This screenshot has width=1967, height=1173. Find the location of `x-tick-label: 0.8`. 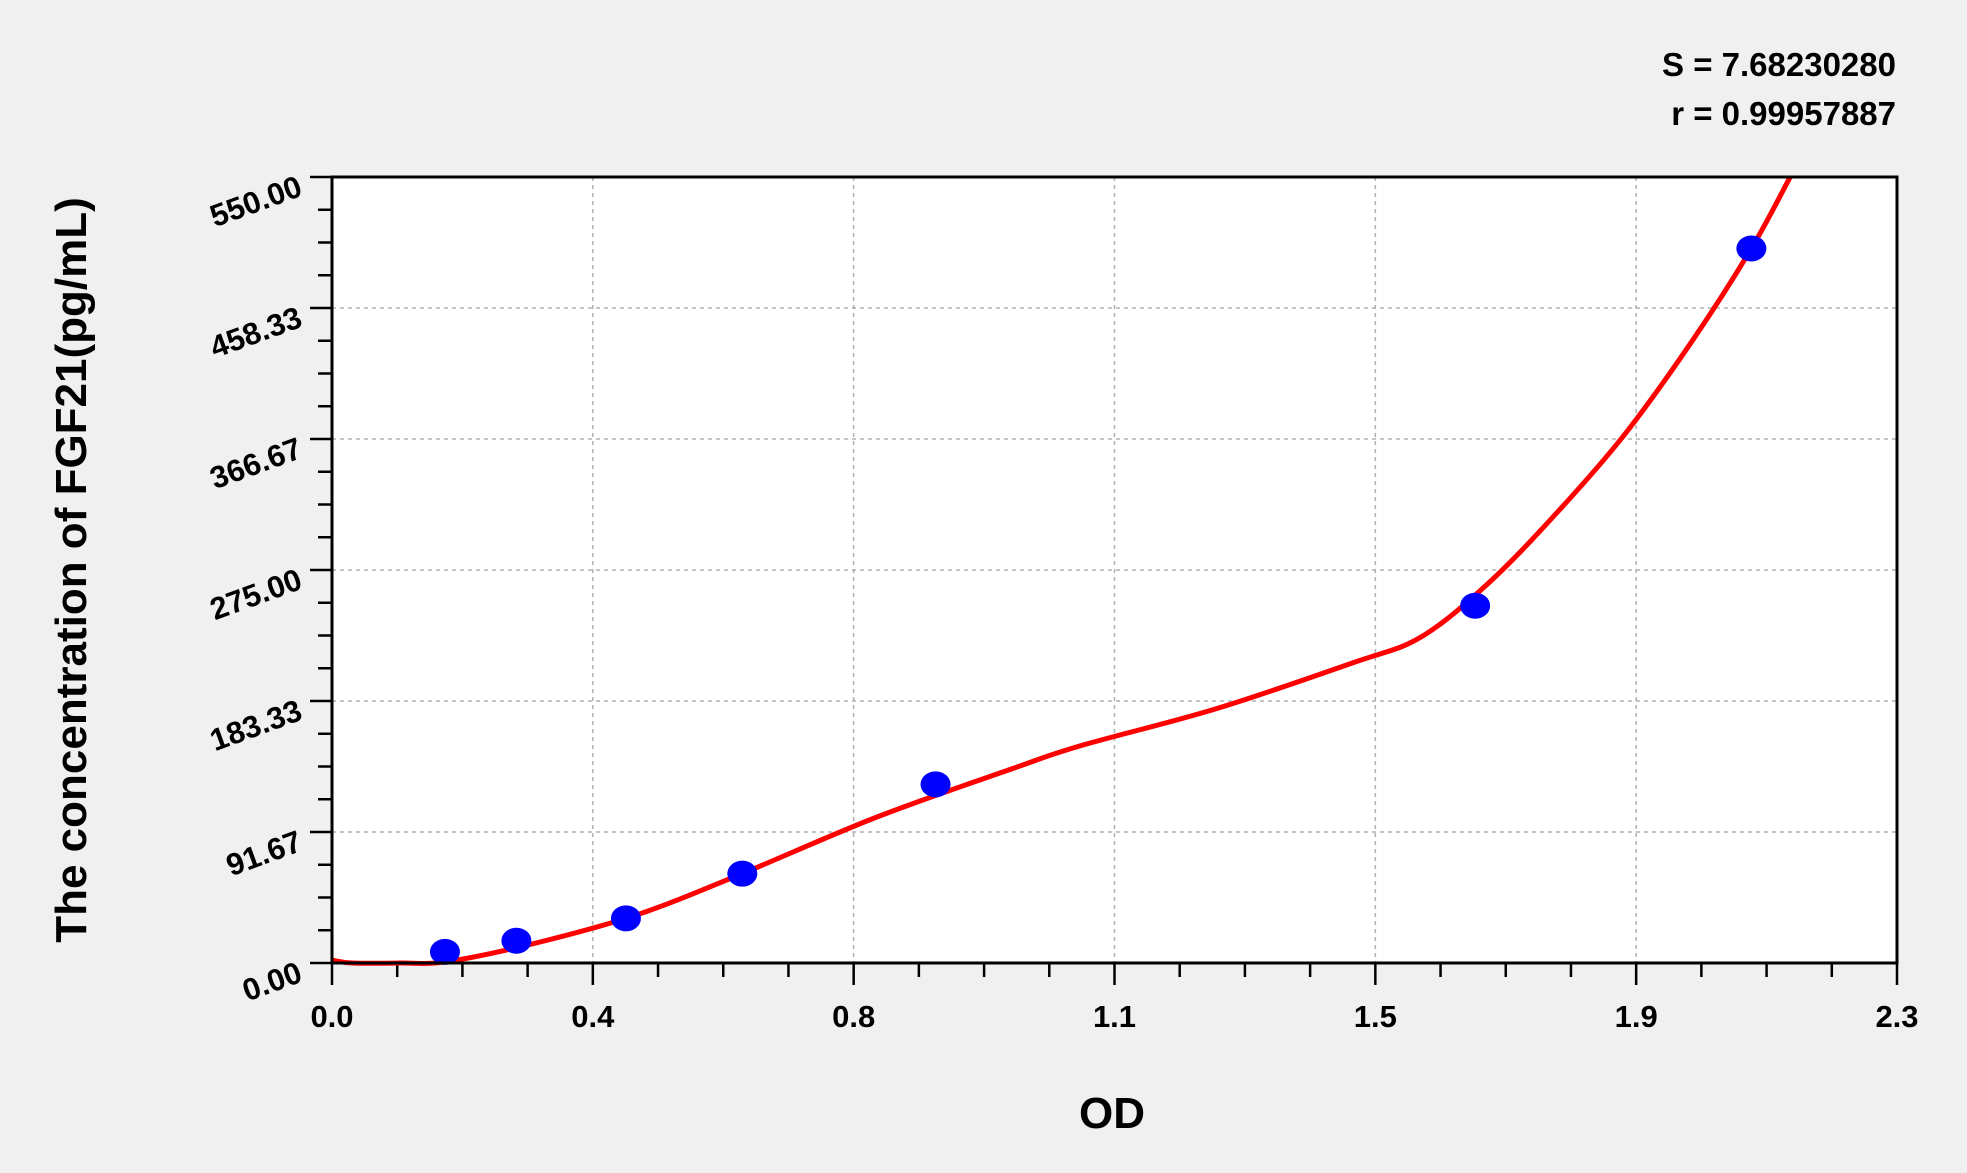

x-tick-label: 0.8 is located at coordinates (853, 1016).